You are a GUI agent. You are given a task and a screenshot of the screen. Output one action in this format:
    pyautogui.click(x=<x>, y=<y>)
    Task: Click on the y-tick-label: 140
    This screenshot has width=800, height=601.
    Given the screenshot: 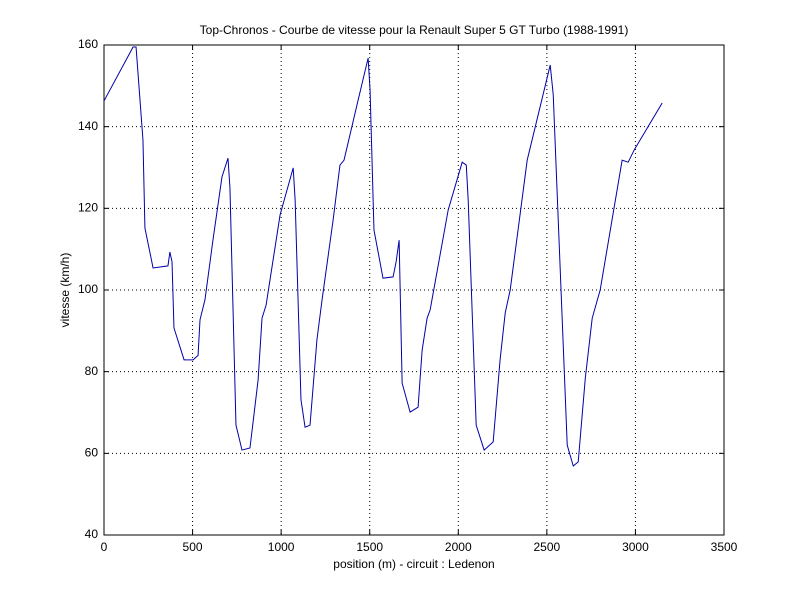 What is the action you would take?
    pyautogui.click(x=88, y=126)
    